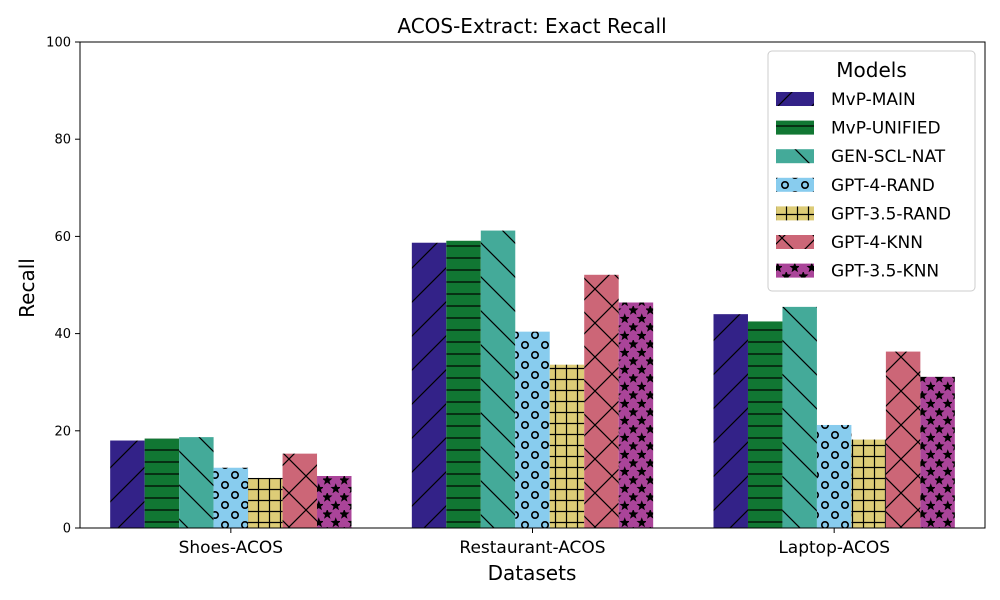 The height and width of the screenshot is (600, 1000). Describe the element at coordinates (67, 529) in the screenshot. I see `y-tick-label: 0` at that location.